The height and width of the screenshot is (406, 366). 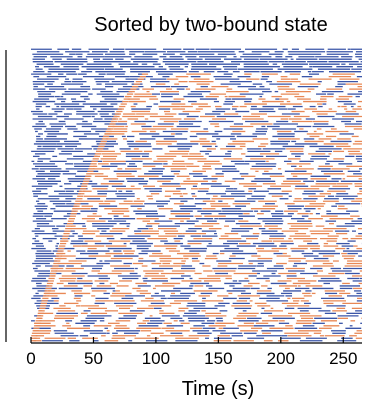 I want to click on x-ticks: 0 50 100 150 200 250, so click(x=191, y=352).